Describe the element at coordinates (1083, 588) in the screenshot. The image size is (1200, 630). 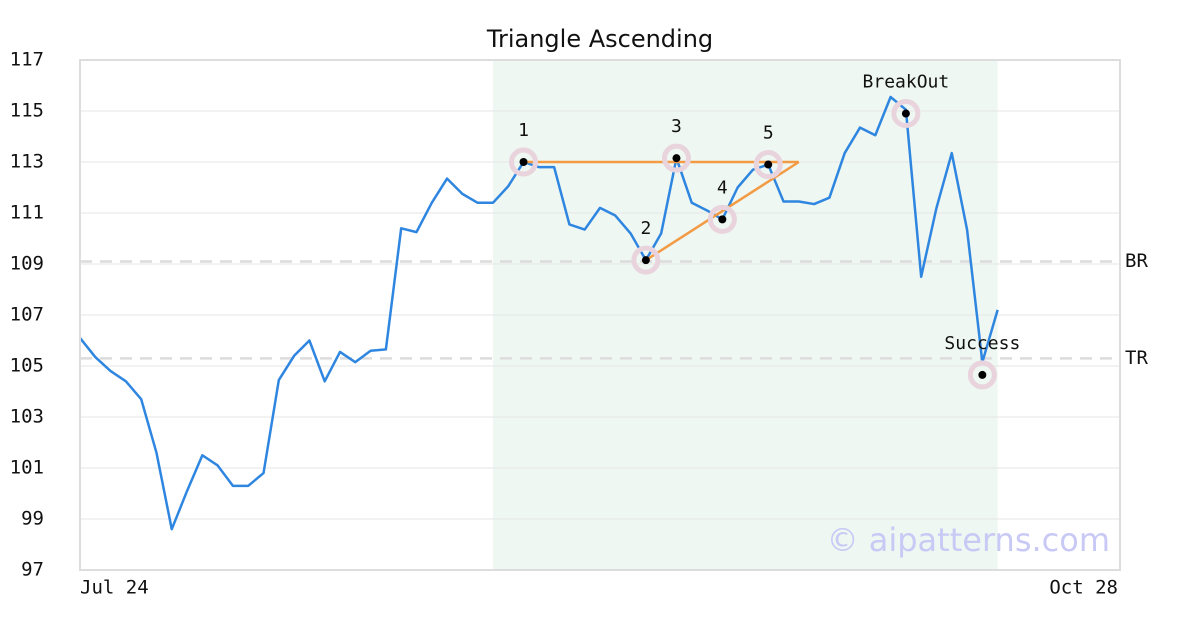
I see `x-tick-label: Oct 28` at that location.